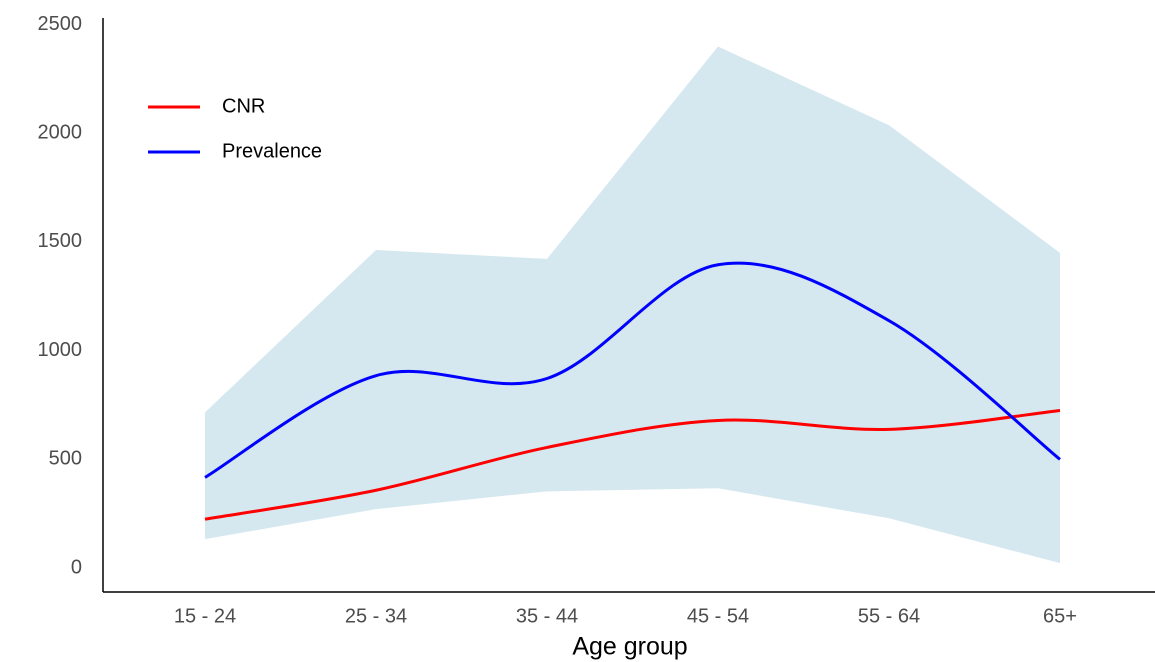  What do you see at coordinates (205, 616) in the screenshot?
I see `x-tick-label: 15 - 24` at bounding box center [205, 616].